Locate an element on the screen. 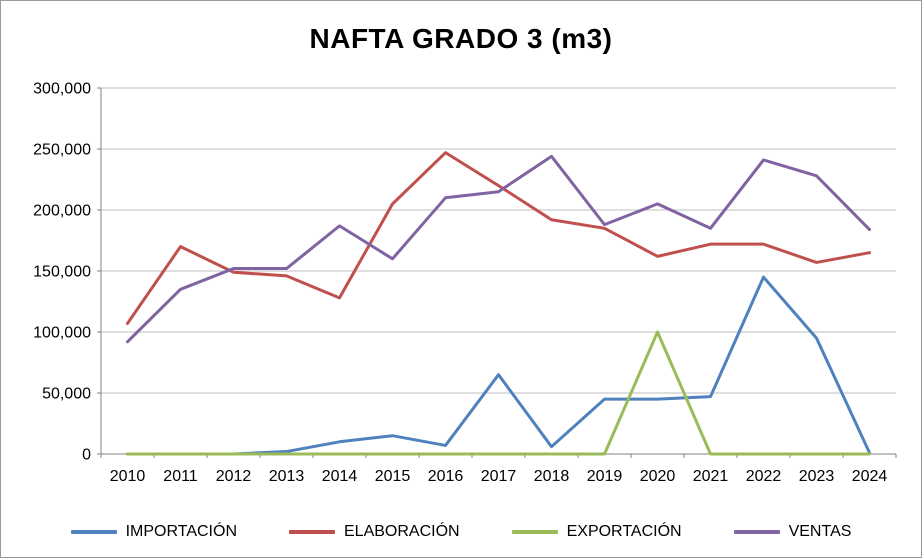 The image size is (922, 558). chart-title: NAFTA GRADO 3 (m3) is located at coordinates (461, 38).